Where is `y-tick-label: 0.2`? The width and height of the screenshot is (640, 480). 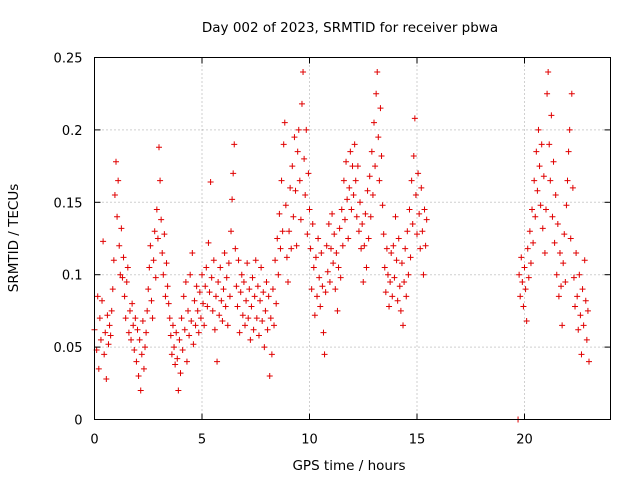
y-tick-label: 0.2 is located at coordinates (72, 131).